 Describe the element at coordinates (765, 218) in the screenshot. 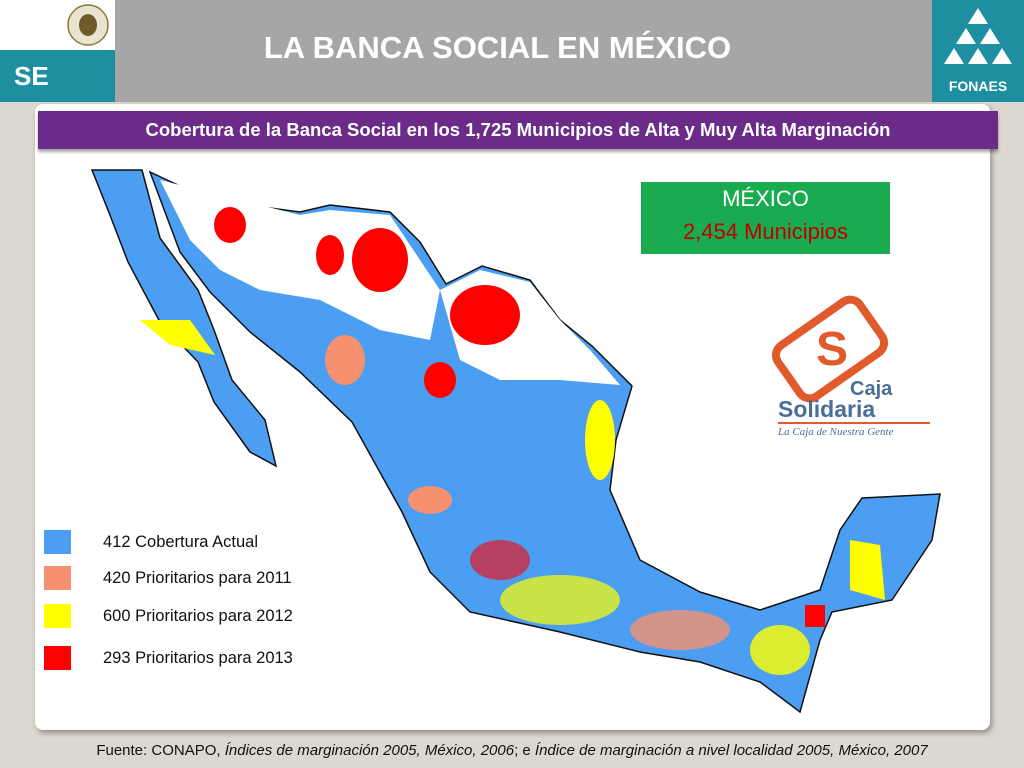

I see `country-box: MÉXICO 2,454 Municipios` at that location.